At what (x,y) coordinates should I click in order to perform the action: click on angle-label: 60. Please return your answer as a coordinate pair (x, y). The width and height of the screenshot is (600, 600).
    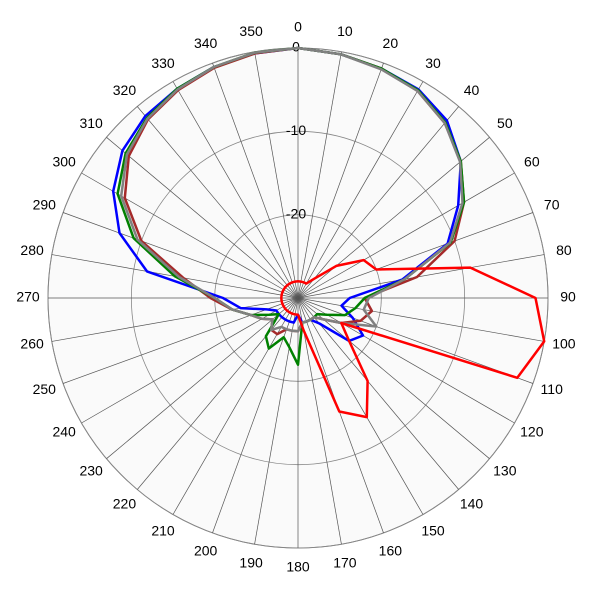
    Looking at the image, I should click on (532, 162).